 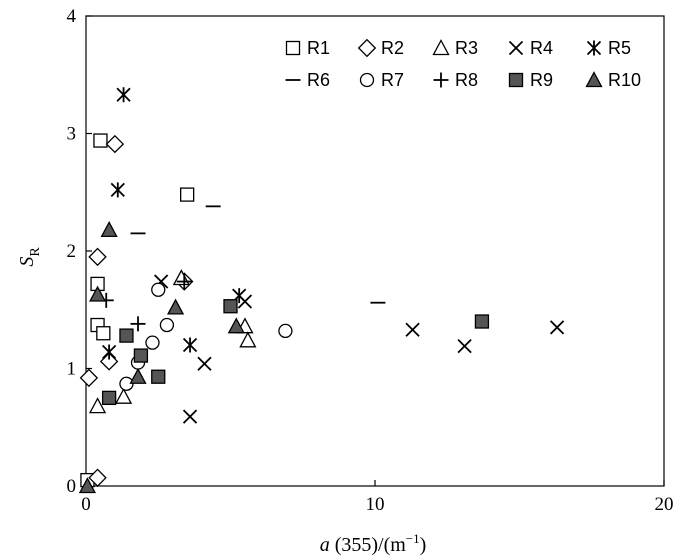 What do you see at coordinates (35, 252) in the screenshot?
I see `y-axis-label-sub: R` at bounding box center [35, 252].